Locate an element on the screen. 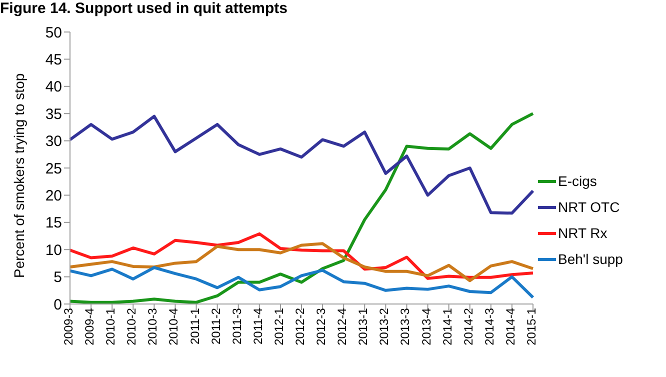 This screenshot has width=666, height=377. x-tick-label: 2014-4 is located at coordinates (510, 327).